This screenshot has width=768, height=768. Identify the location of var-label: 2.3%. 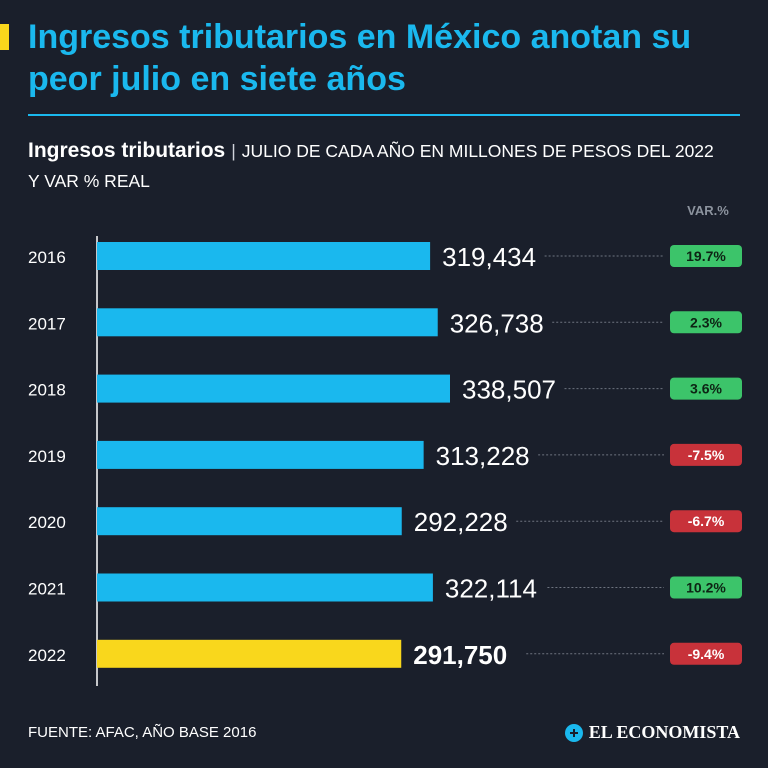
(706, 322).